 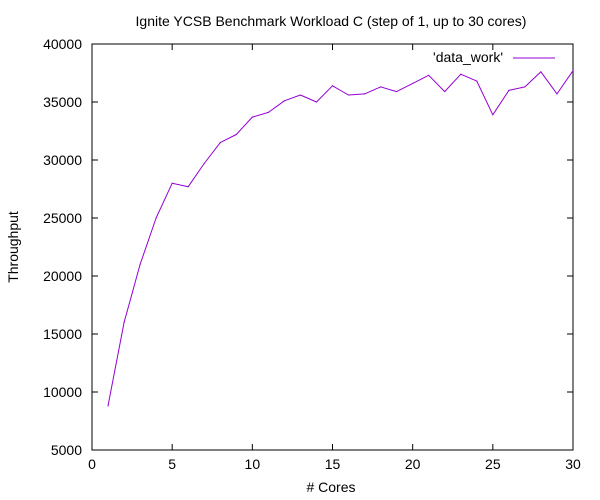 I want to click on y-tick-label: 25000, so click(x=62, y=218).